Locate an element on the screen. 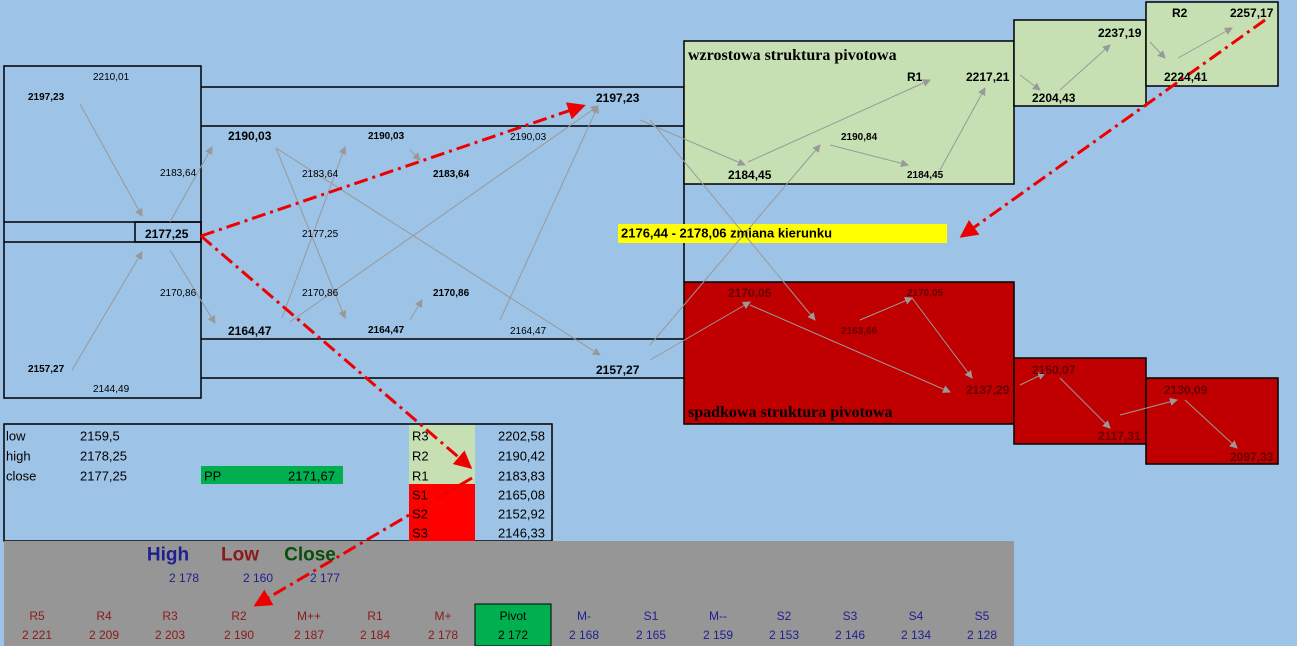 The height and width of the screenshot is (646, 1297). level-value: 2 221 is located at coordinates (37, 635).